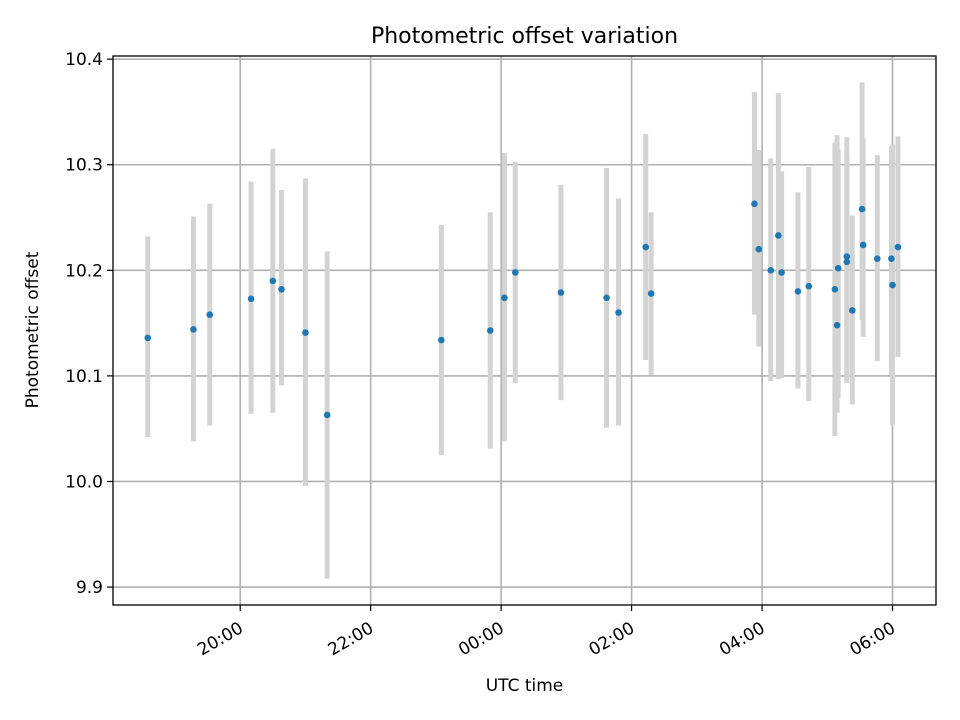  I want to click on chart-title: Photometric offset variation, so click(524, 36).